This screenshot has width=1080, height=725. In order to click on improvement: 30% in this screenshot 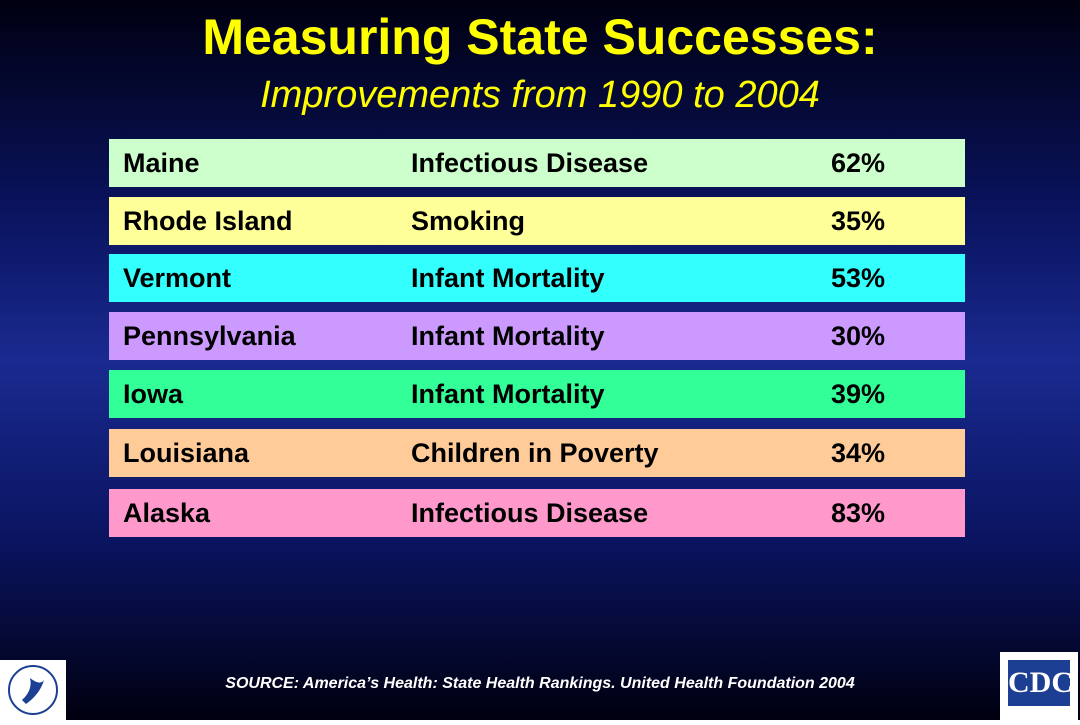, I will do `click(858, 336)`.